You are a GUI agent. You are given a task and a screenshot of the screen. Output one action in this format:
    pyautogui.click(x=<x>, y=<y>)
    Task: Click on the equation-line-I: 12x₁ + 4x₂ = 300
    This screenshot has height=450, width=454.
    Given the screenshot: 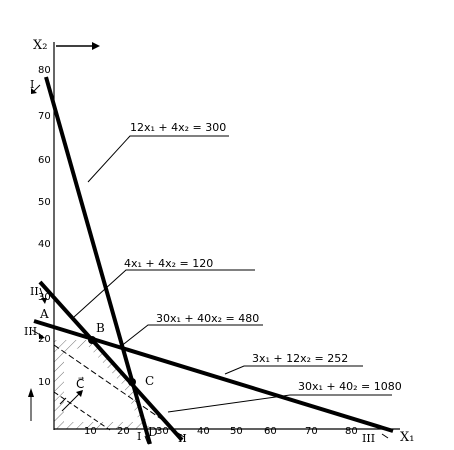 What is the action you would take?
    pyautogui.click(x=178, y=127)
    